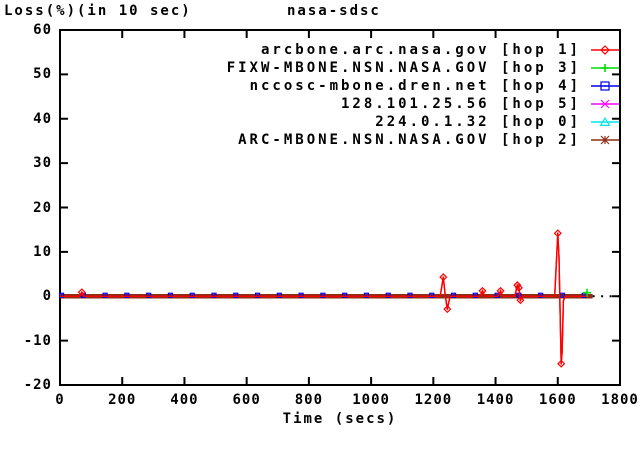 This screenshot has width=640, height=450. What do you see at coordinates (433, 400) in the screenshot?
I see `x-tick-label: 1200` at bounding box center [433, 400].